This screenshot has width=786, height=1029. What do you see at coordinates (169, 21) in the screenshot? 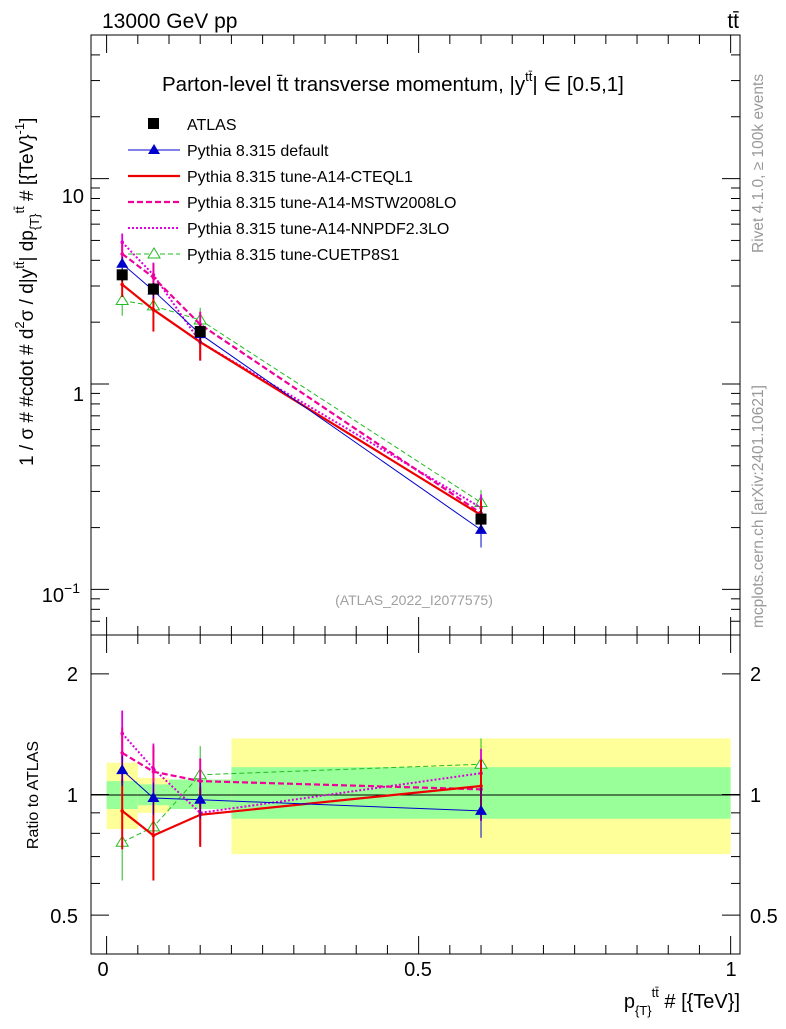
I see `energy-label: 13000 GeV pp` at bounding box center [169, 21].